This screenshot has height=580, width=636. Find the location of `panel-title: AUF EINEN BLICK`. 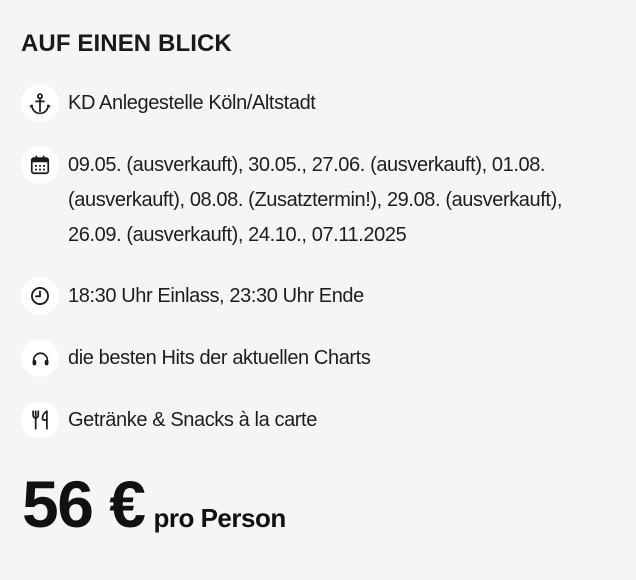

panel-title: AUF EINEN BLICK is located at coordinates (126, 43).